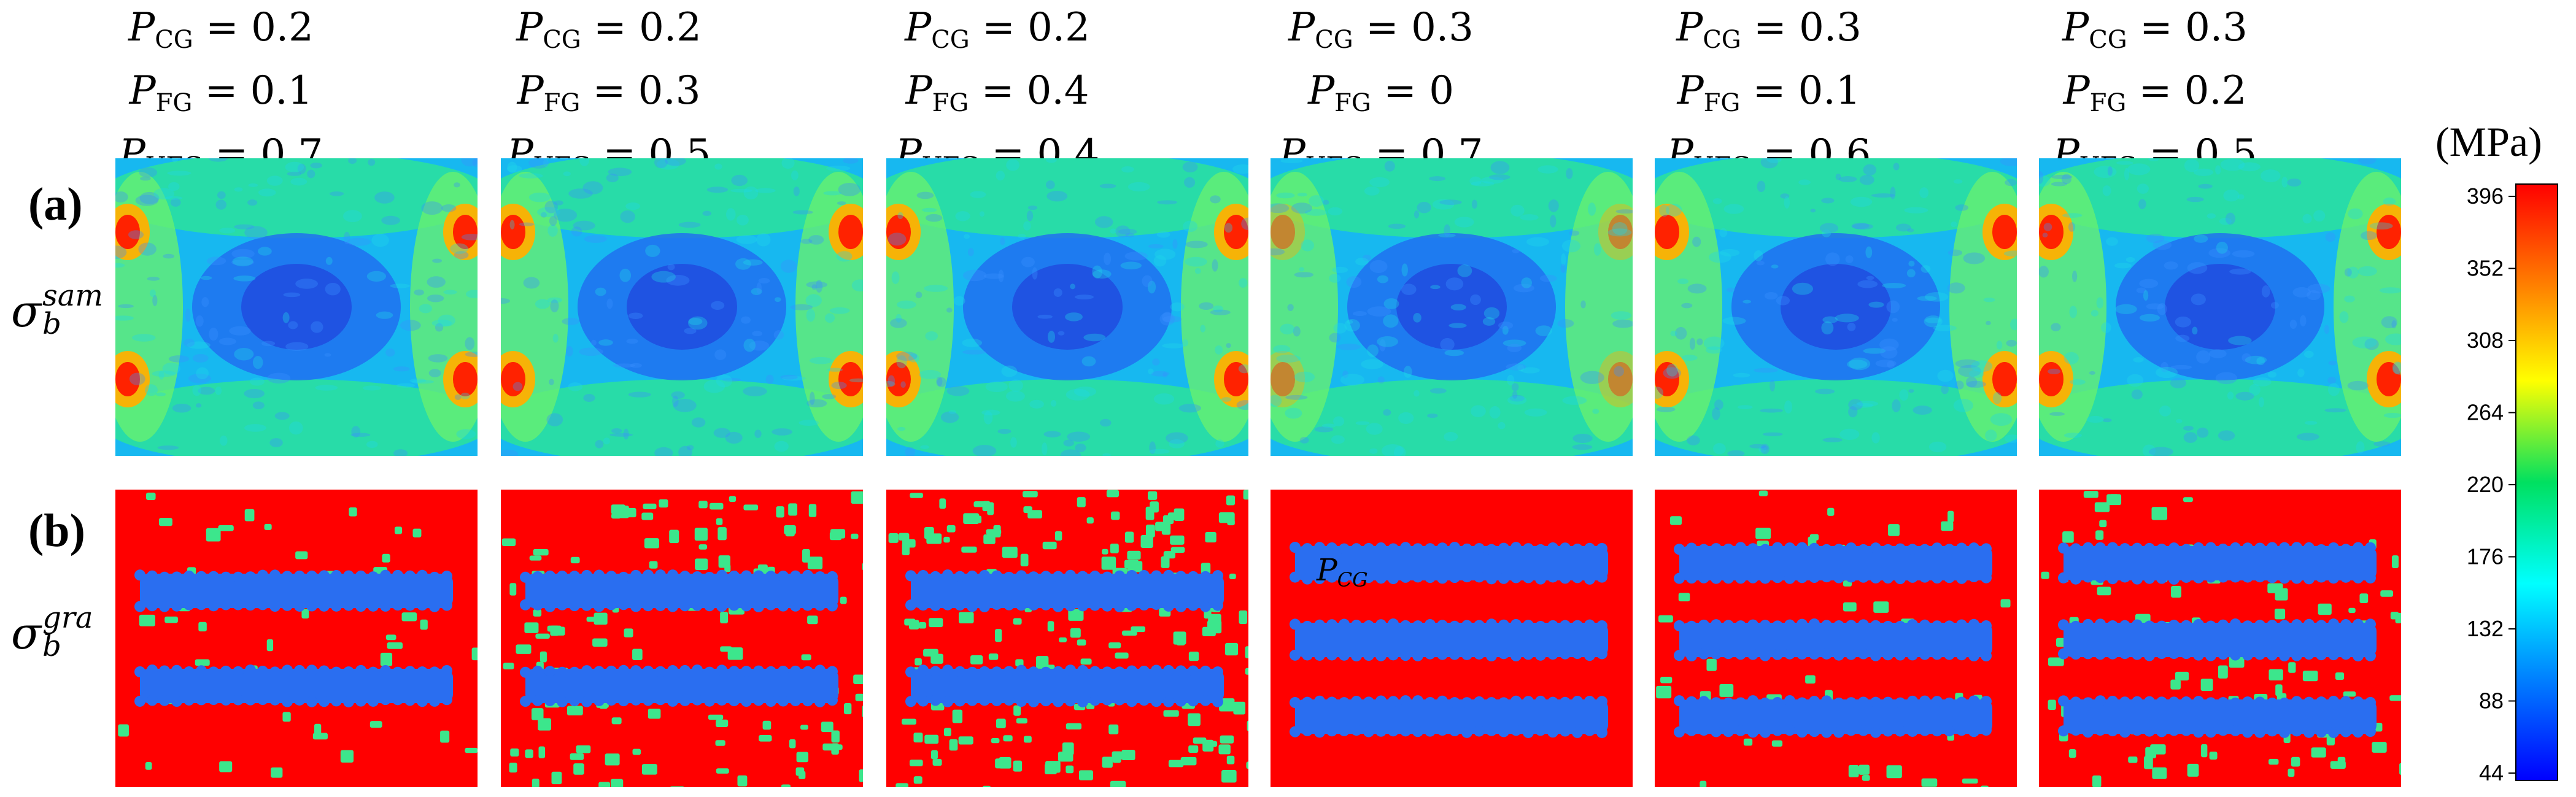 The image size is (2576, 797). What do you see at coordinates (2537, 482) in the screenshot?
I see `colorbar-gradient` at bounding box center [2537, 482].